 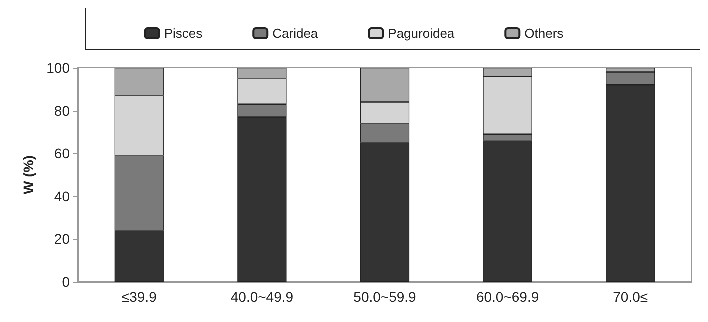 What do you see at coordinates (630, 297) in the screenshot?
I see `x-tick-label: 70.0≤` at bounding box center [630, 297].